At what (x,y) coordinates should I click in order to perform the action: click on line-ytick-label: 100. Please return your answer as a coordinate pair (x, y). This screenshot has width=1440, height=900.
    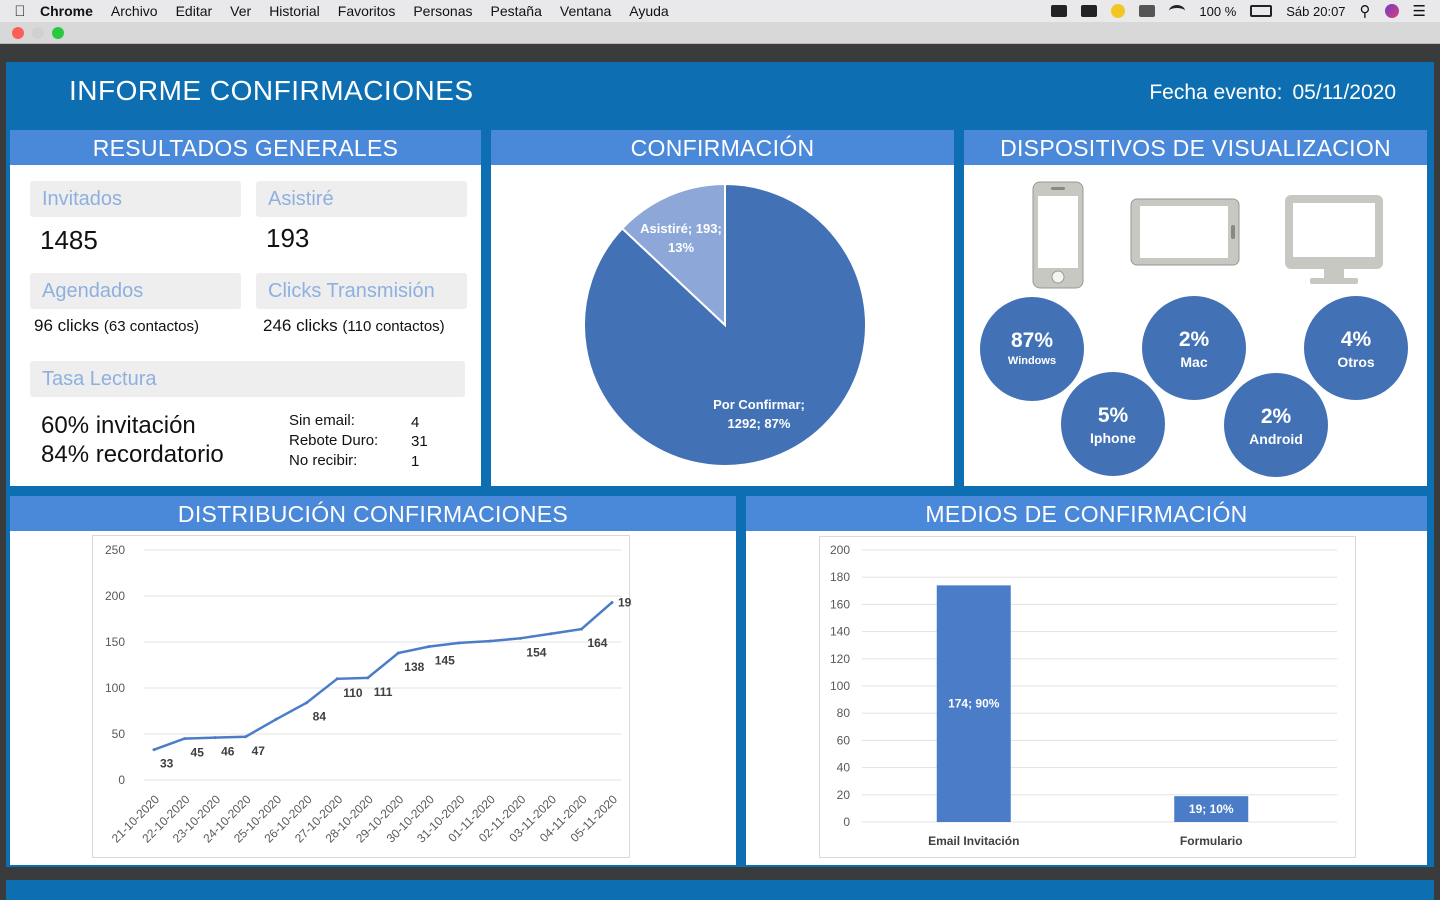
    Looking at the image, I should click on (115, 688).